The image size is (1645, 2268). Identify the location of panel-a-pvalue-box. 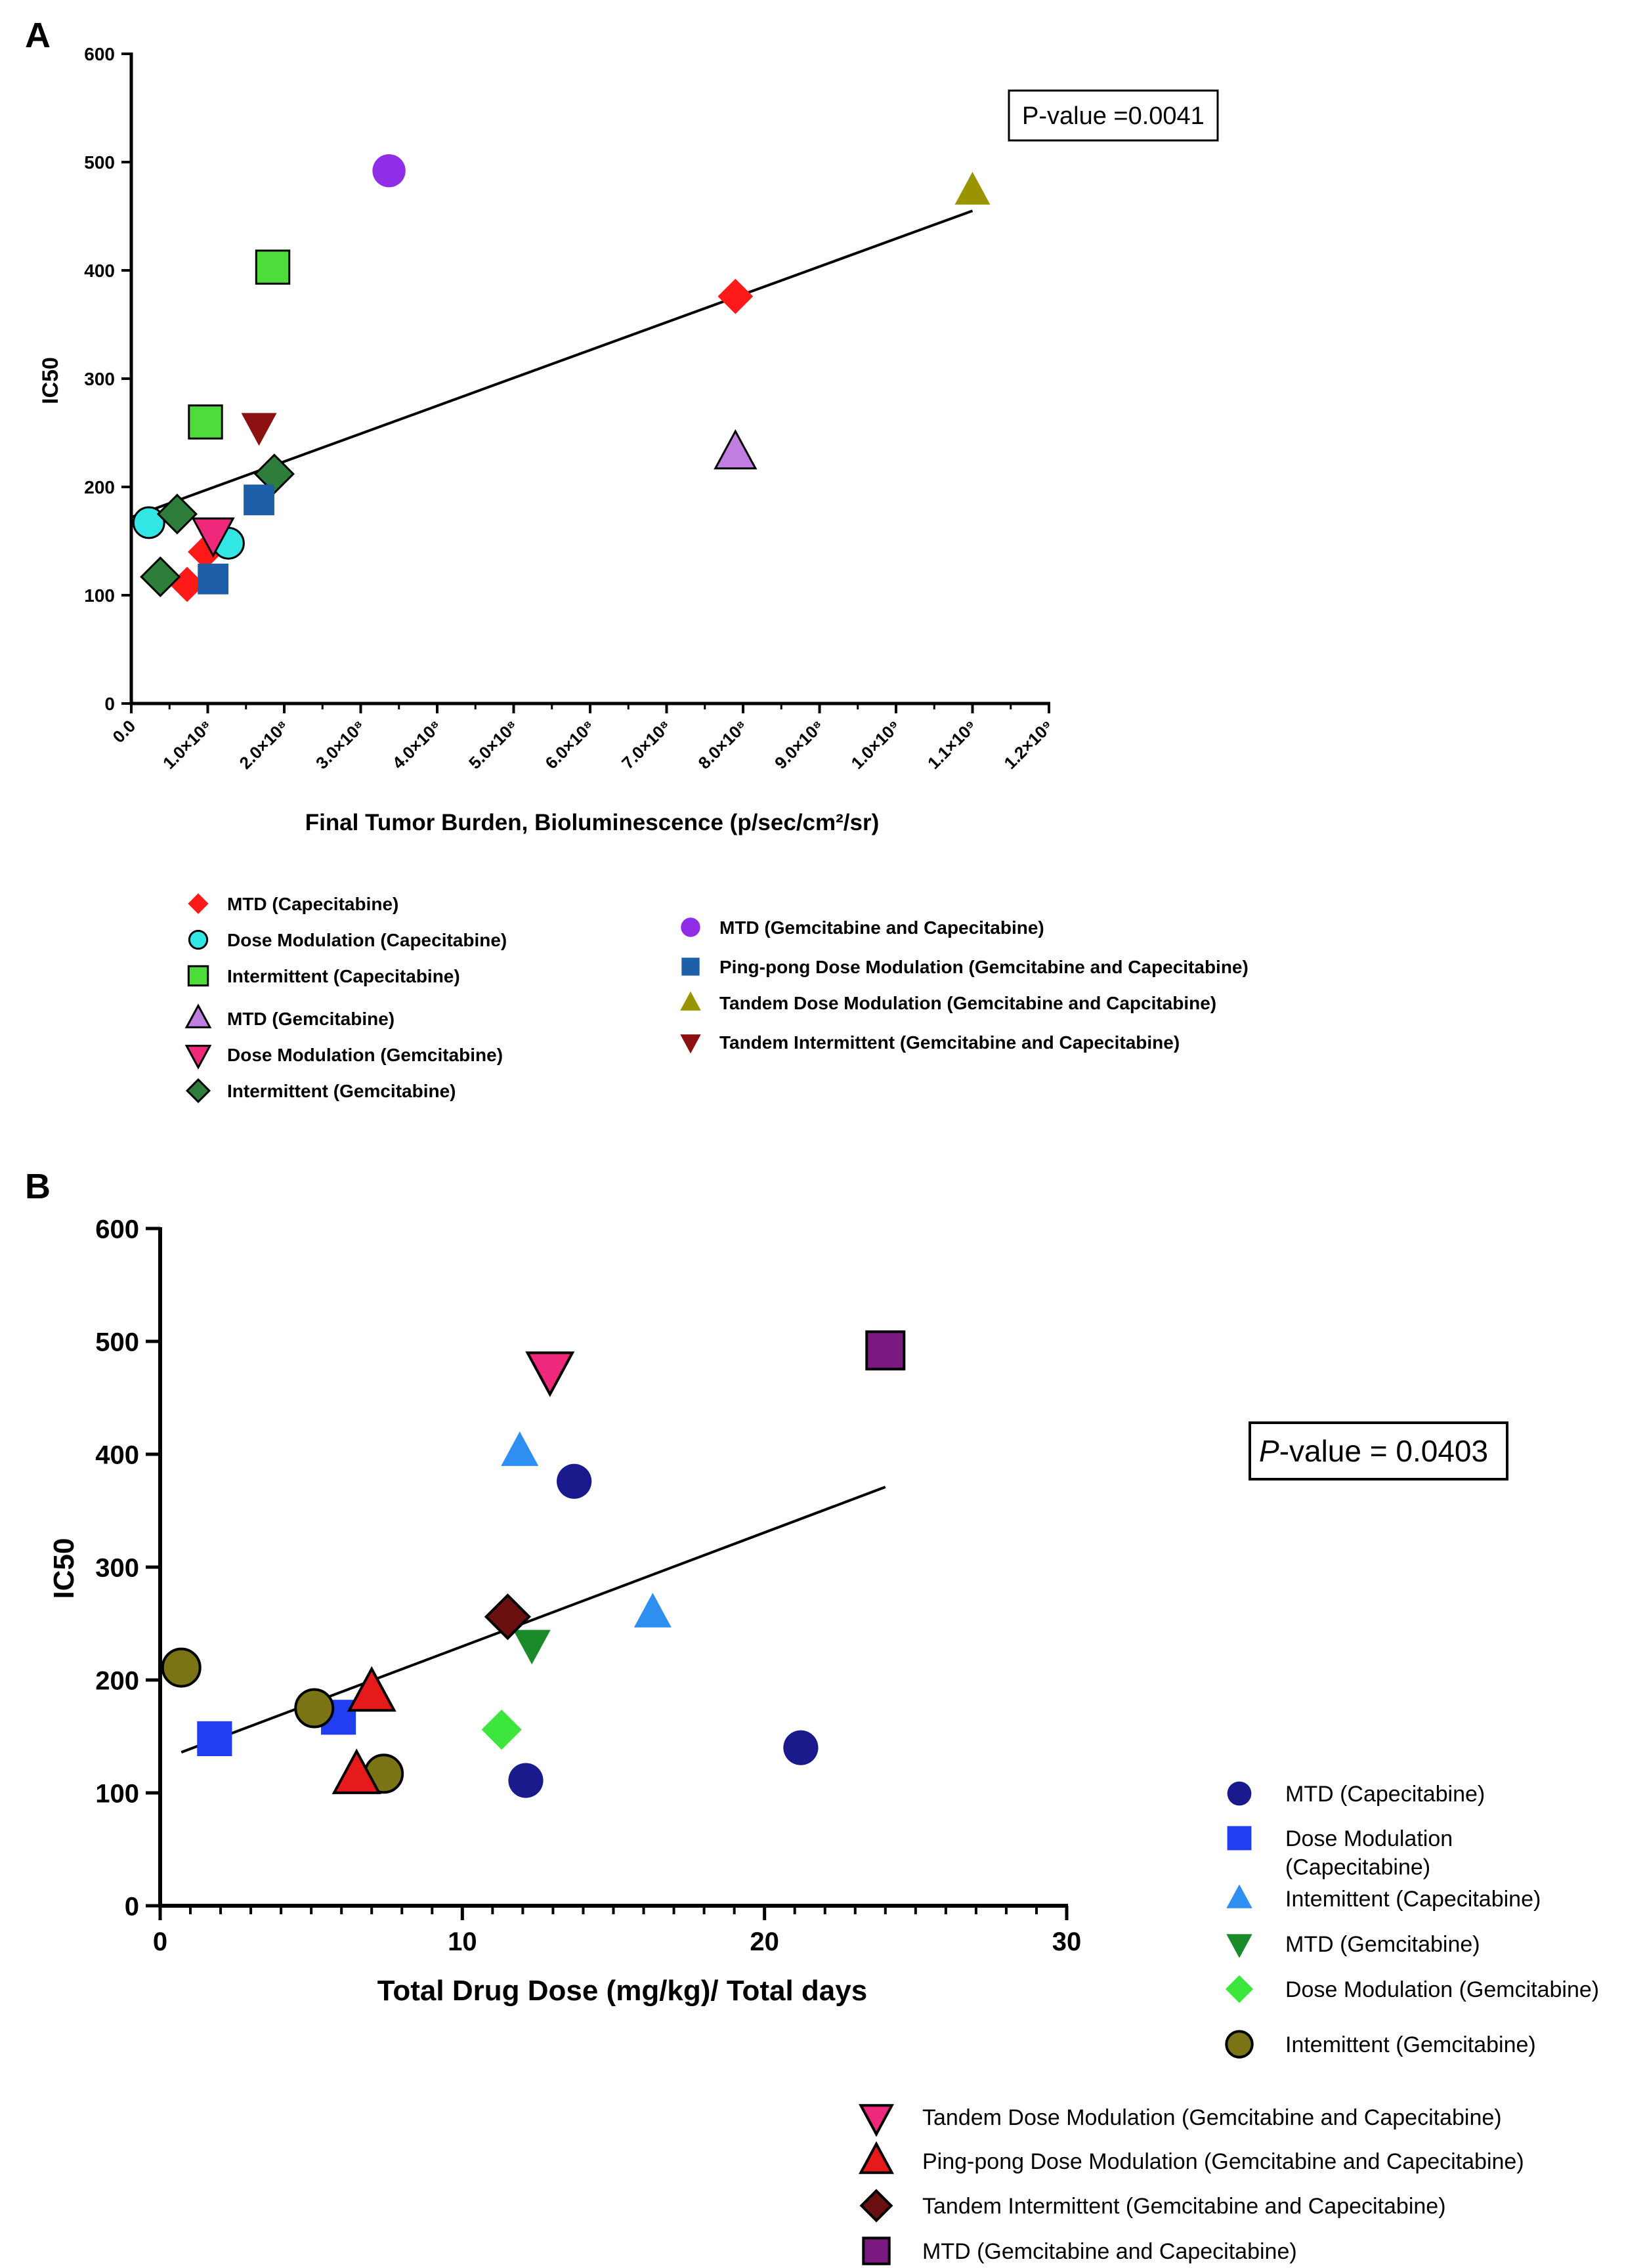
(1113, 115).